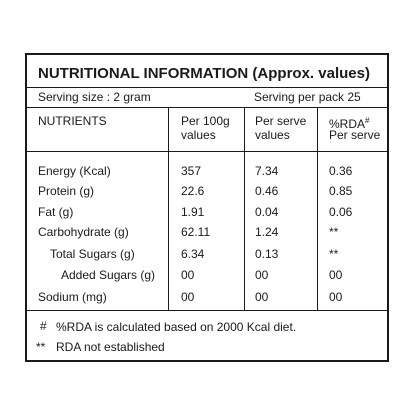  I want to click on table-title: NUTRITIONAL INFORMATION (Approx. values), so click(204, 73).